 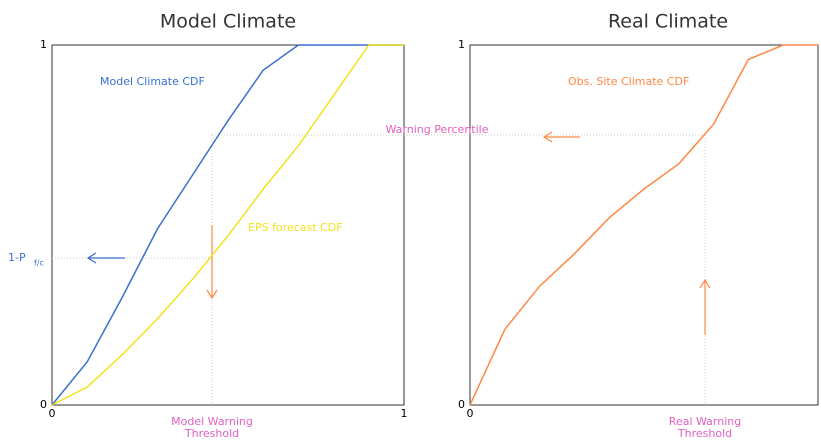 What do you see at coordinates (152, 81) in the screenshot?
I see `series-label: Model Climate CDF` at bounding box center [152, 81].